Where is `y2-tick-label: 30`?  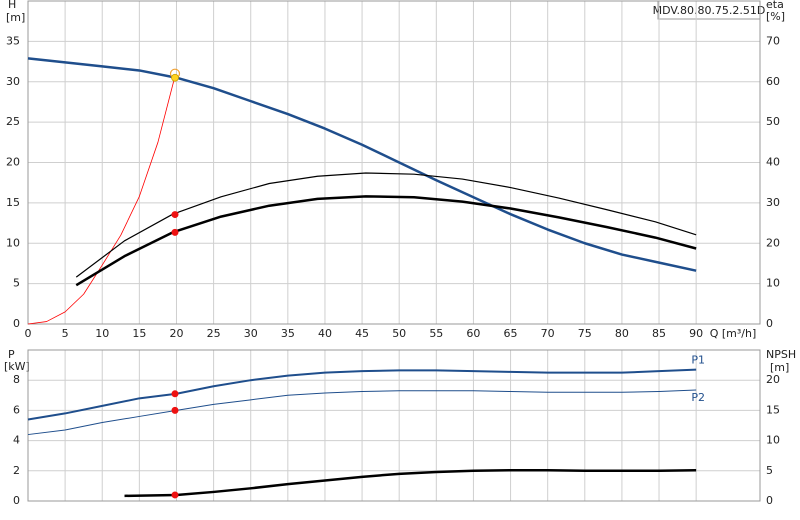
y2-tick-label: 30 is located at coordinates (773, 202).